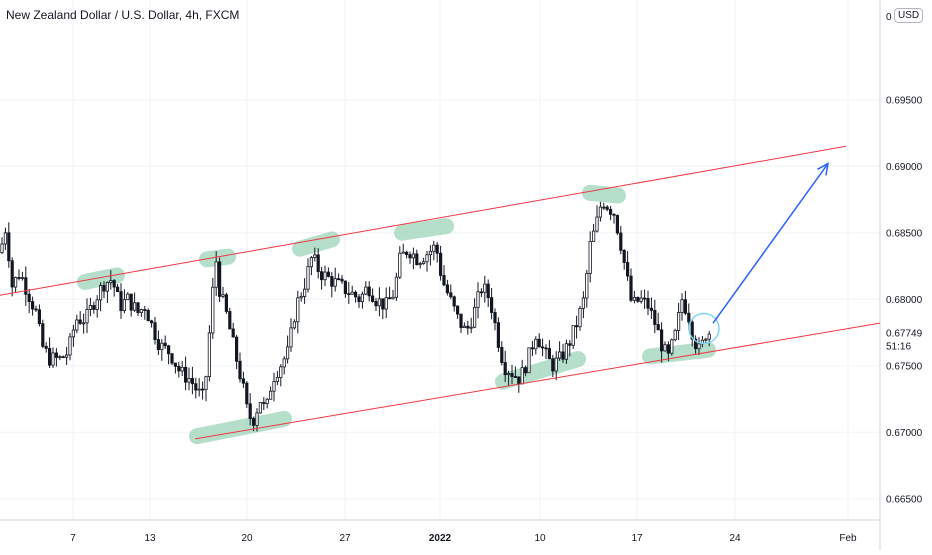 This screenshot has width=932, height=555. I want to click on x-tick-label: 7, so click(73, 538).